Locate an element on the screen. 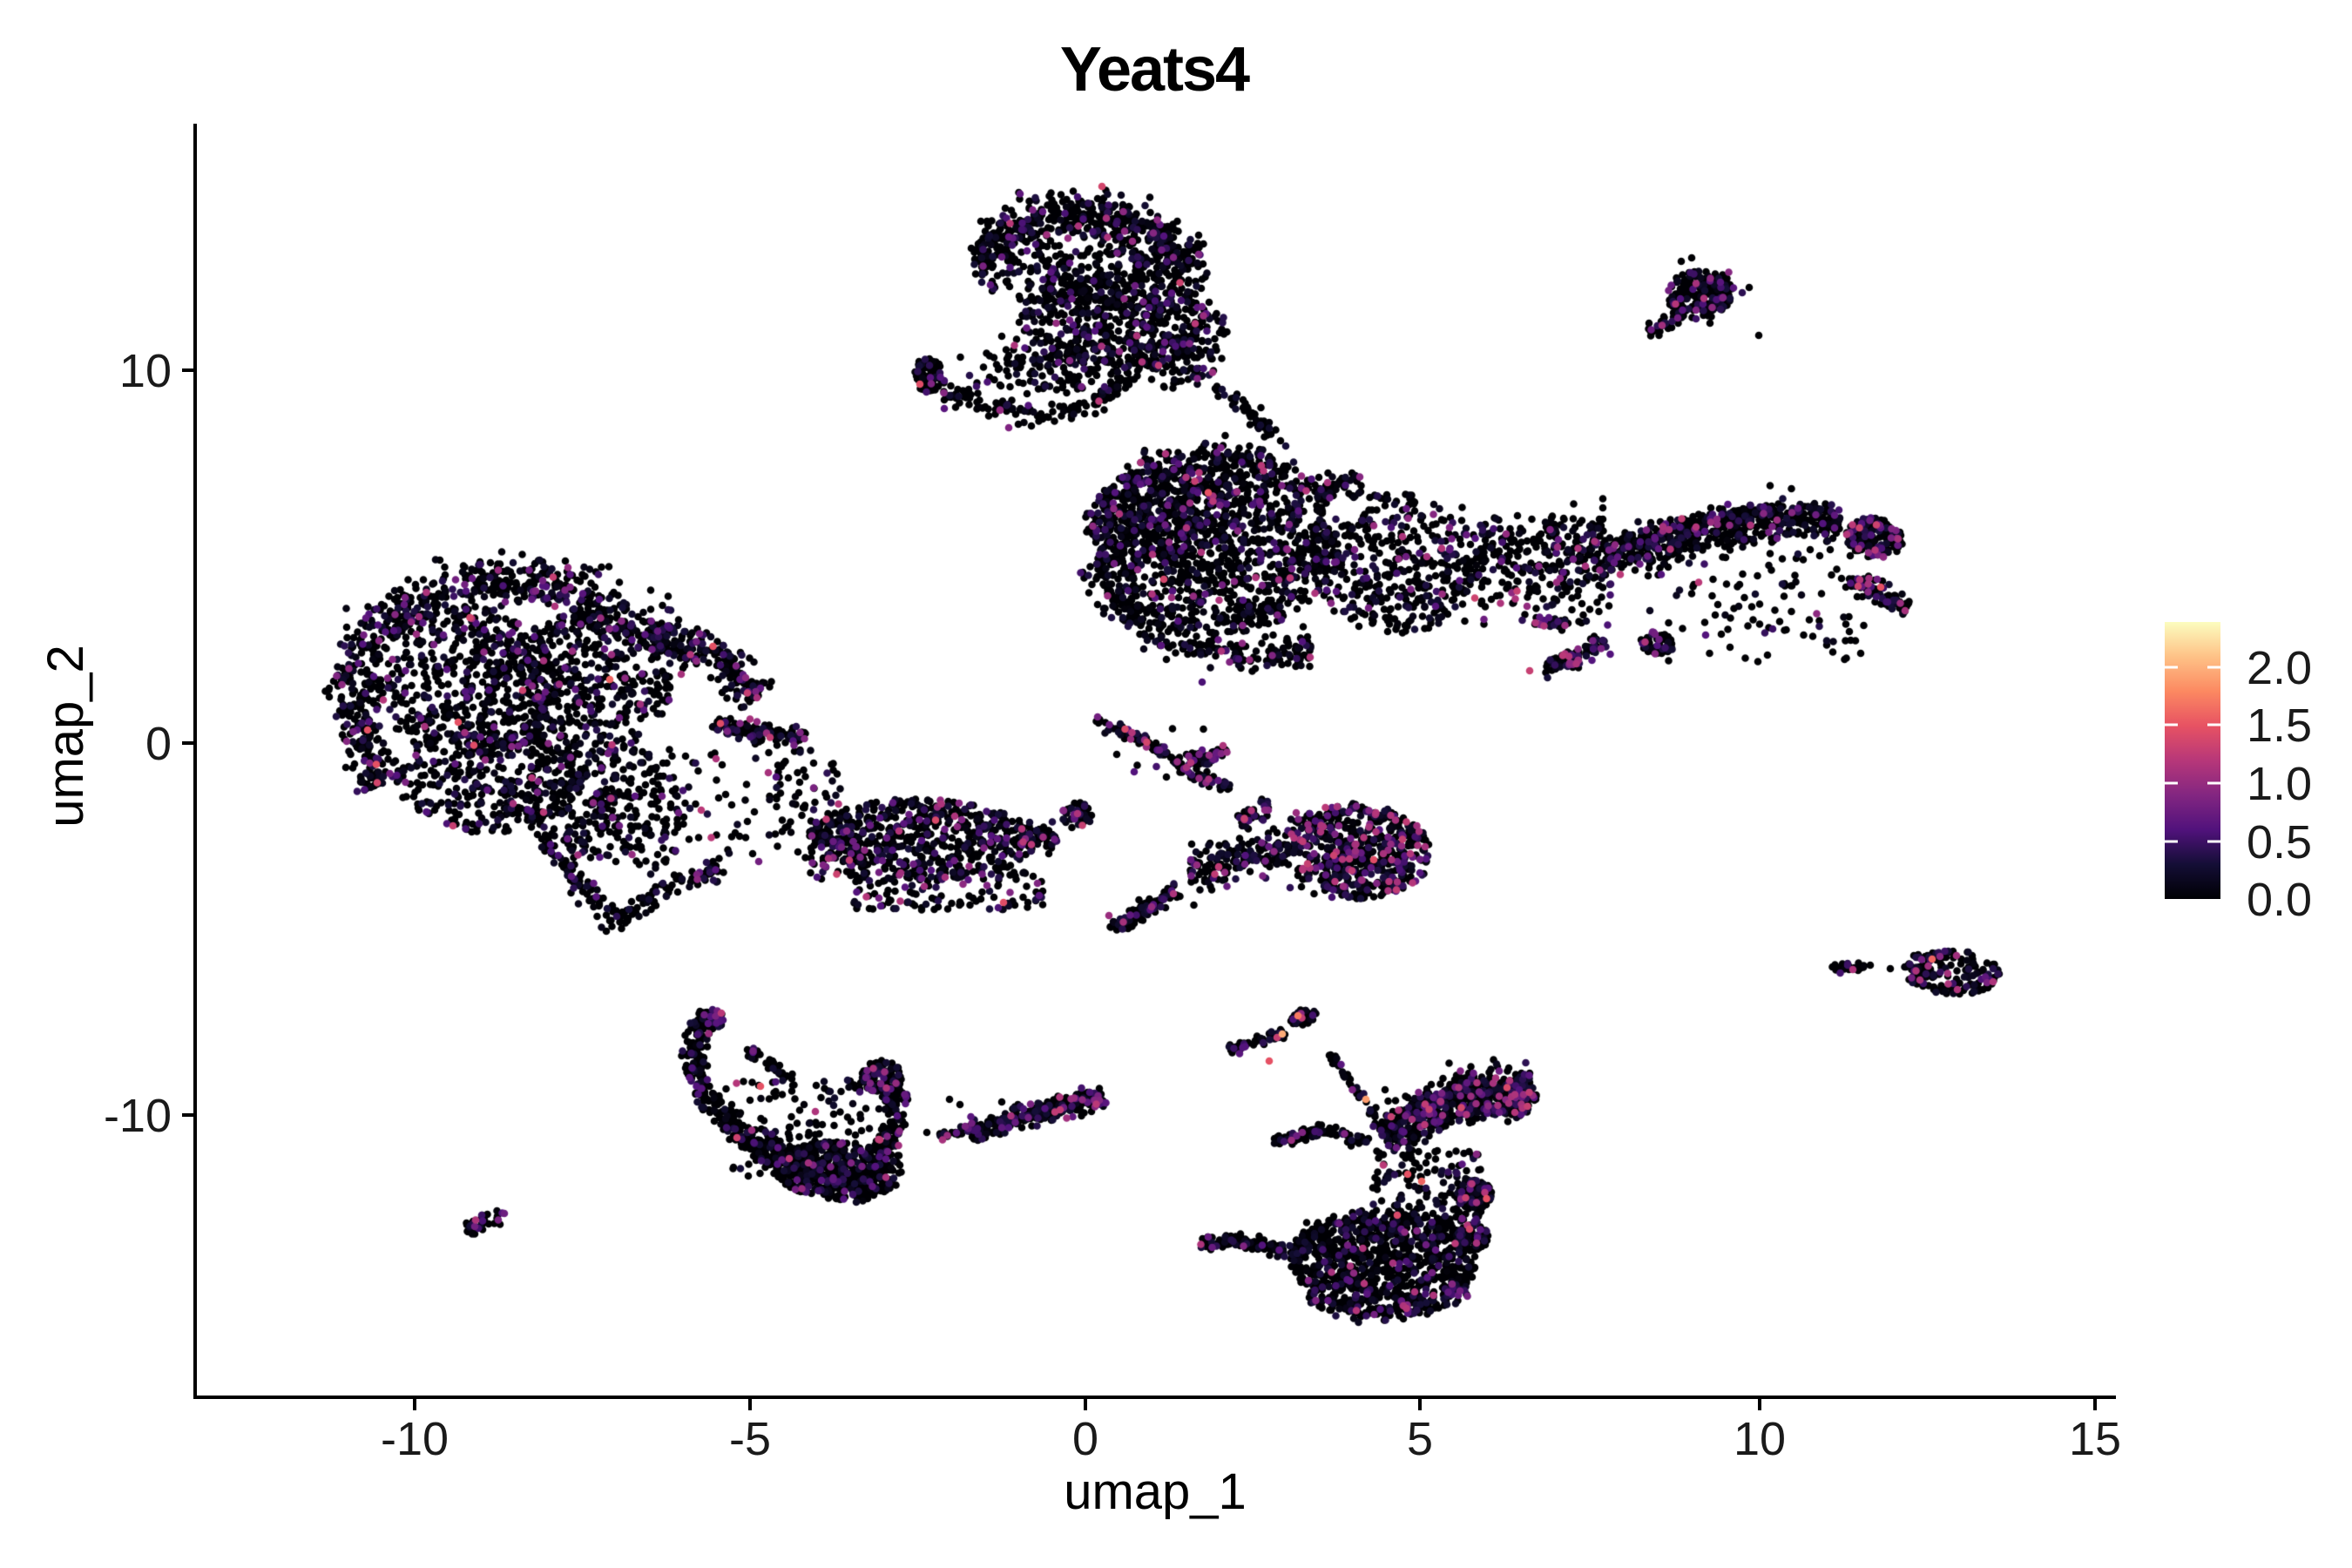 This screenshot has width=2352, height=1568. svg-text: 0.5 is located at coordinates (2279, 842).